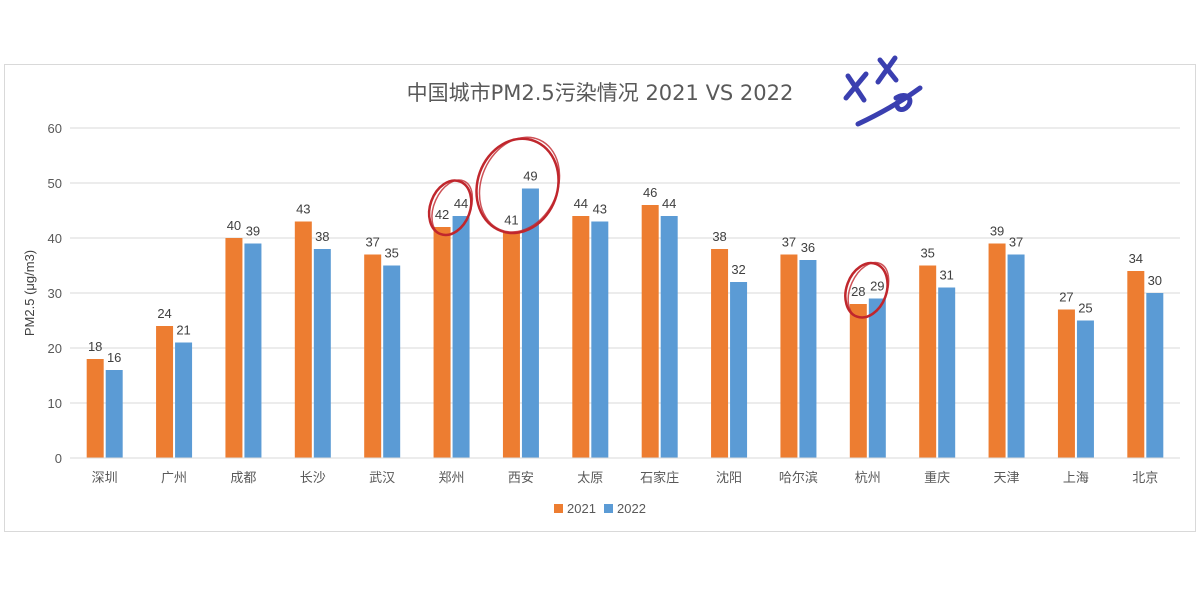 The width and height of the screenshot is (1200, 600). What do you see at coordinates (530, 176) in the screenshot?
I see `data-label: 49` at bounding box center [530, 176].